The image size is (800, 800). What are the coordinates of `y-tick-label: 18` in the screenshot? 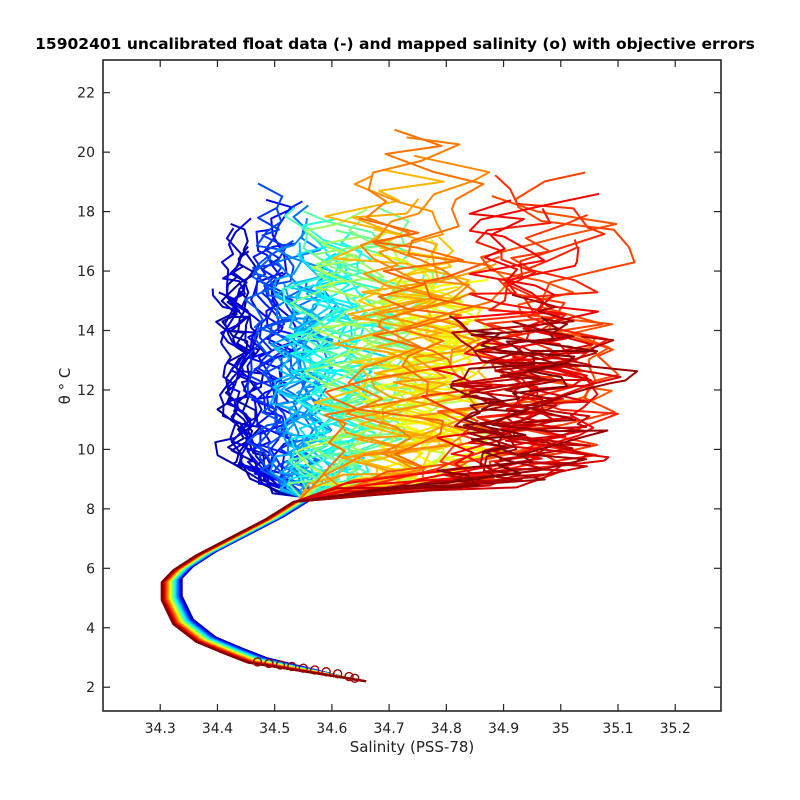 It's located at (86, 213).